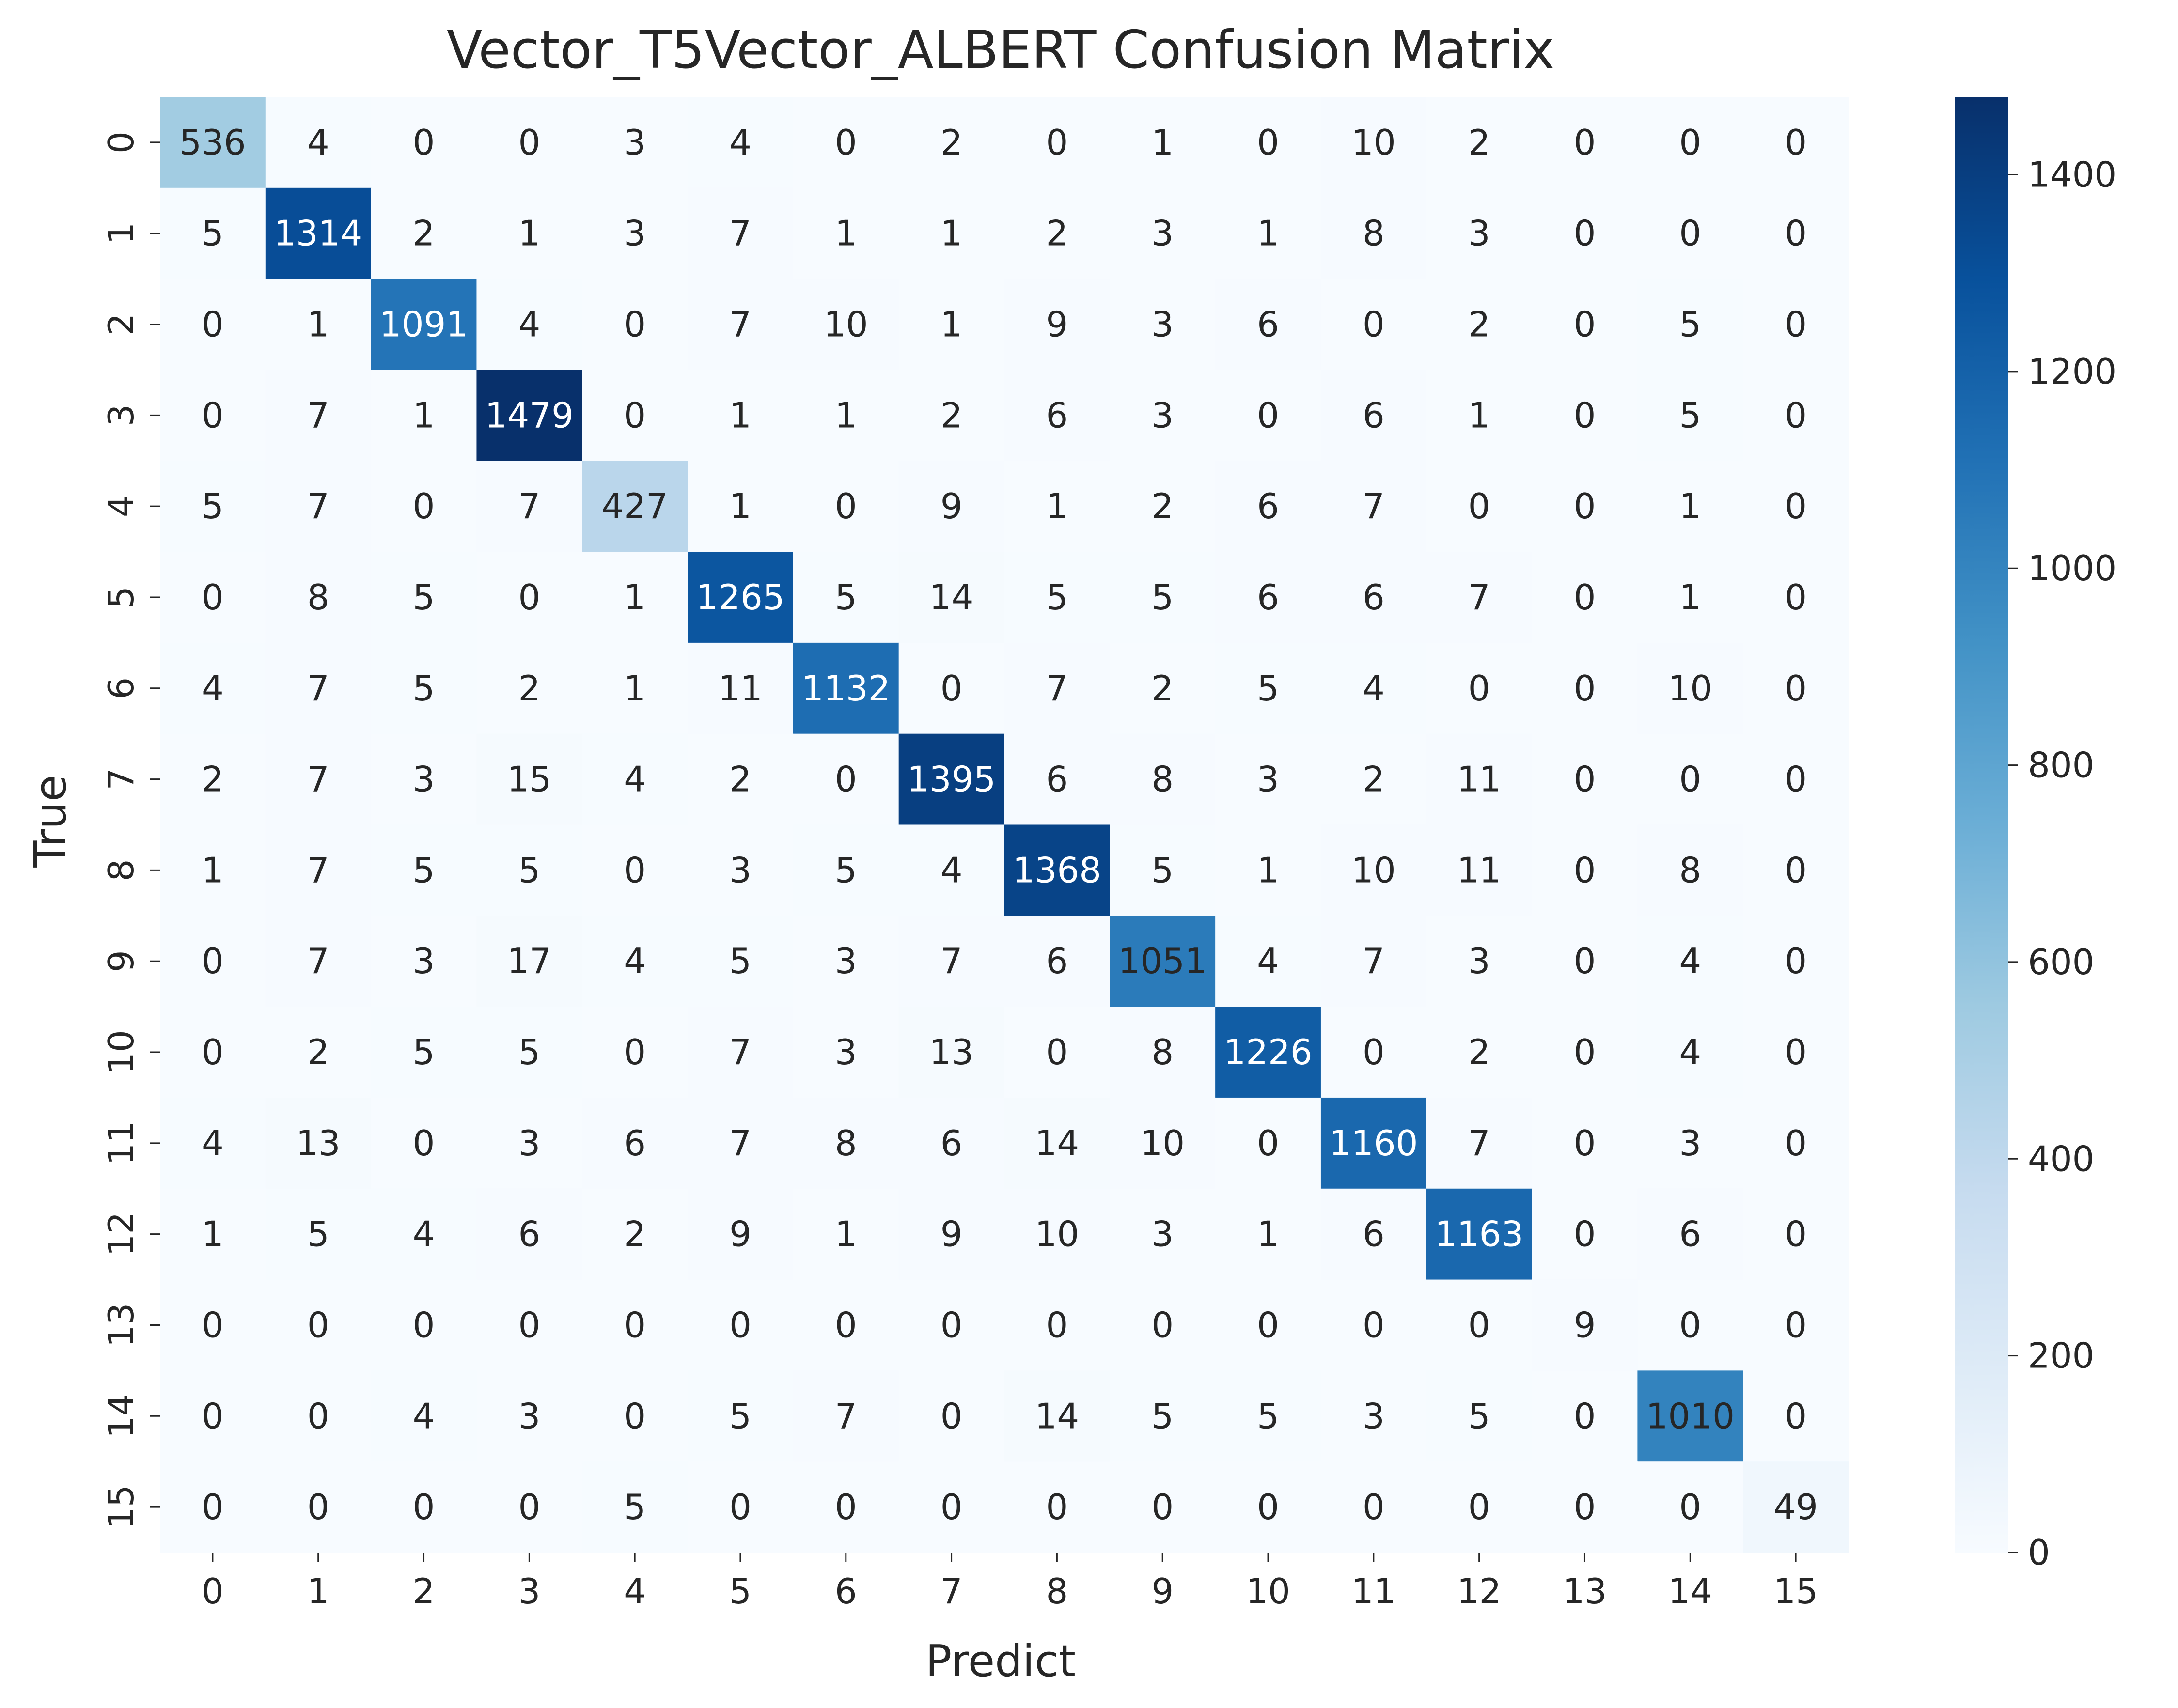  What do you see at coordinates (529, 779) in the screenshot?
I see `cell-value-label: 15` at bounding box center [529, 779].